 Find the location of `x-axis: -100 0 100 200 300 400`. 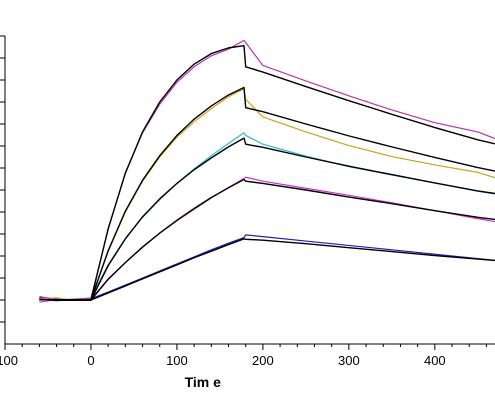

x-axis: -100 0 100 200 300 400 is located at coordinates (247, 355).